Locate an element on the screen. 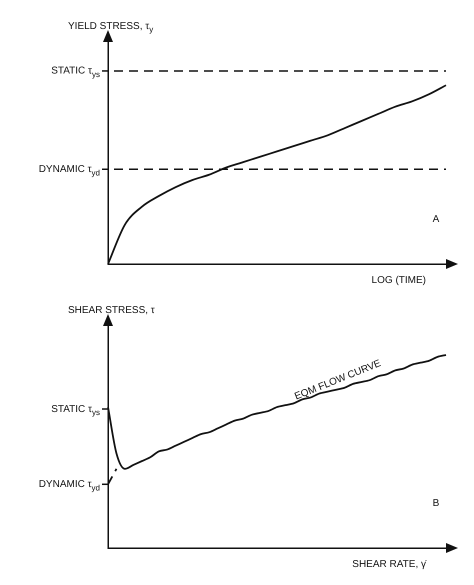 This screenshot has width=474, height=585. annotation: A is located at coordinates (436, 219).